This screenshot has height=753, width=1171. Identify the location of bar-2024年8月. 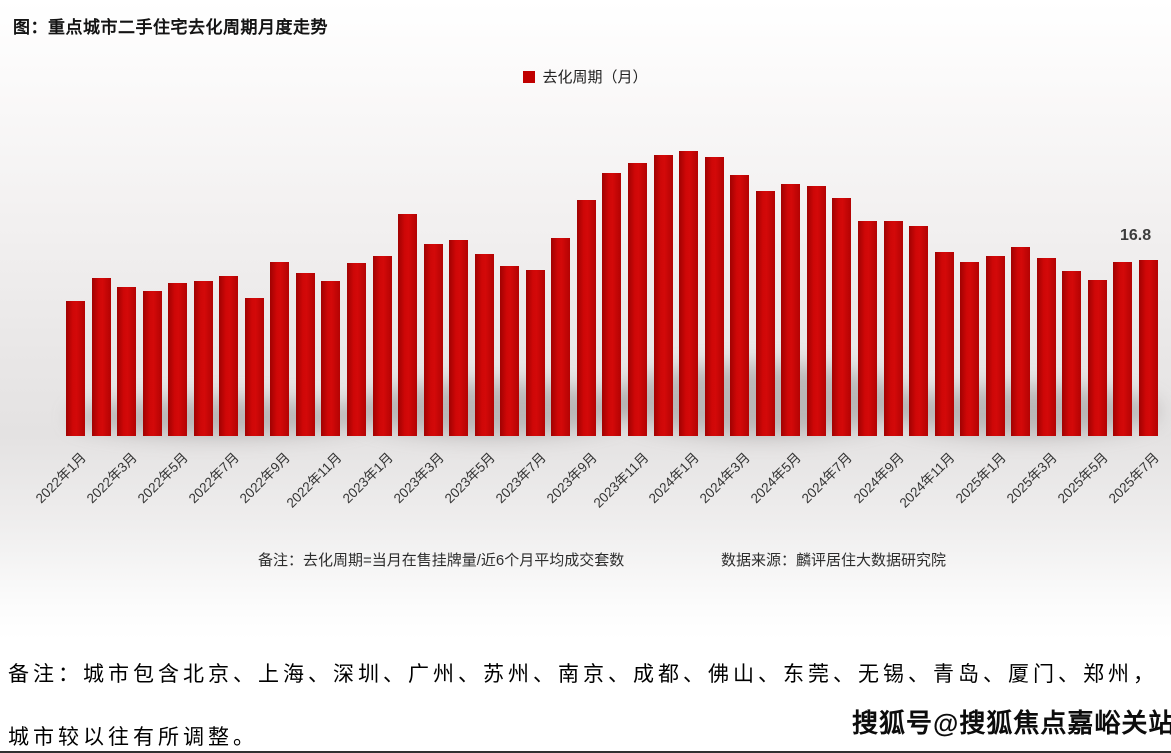
(867, 328).